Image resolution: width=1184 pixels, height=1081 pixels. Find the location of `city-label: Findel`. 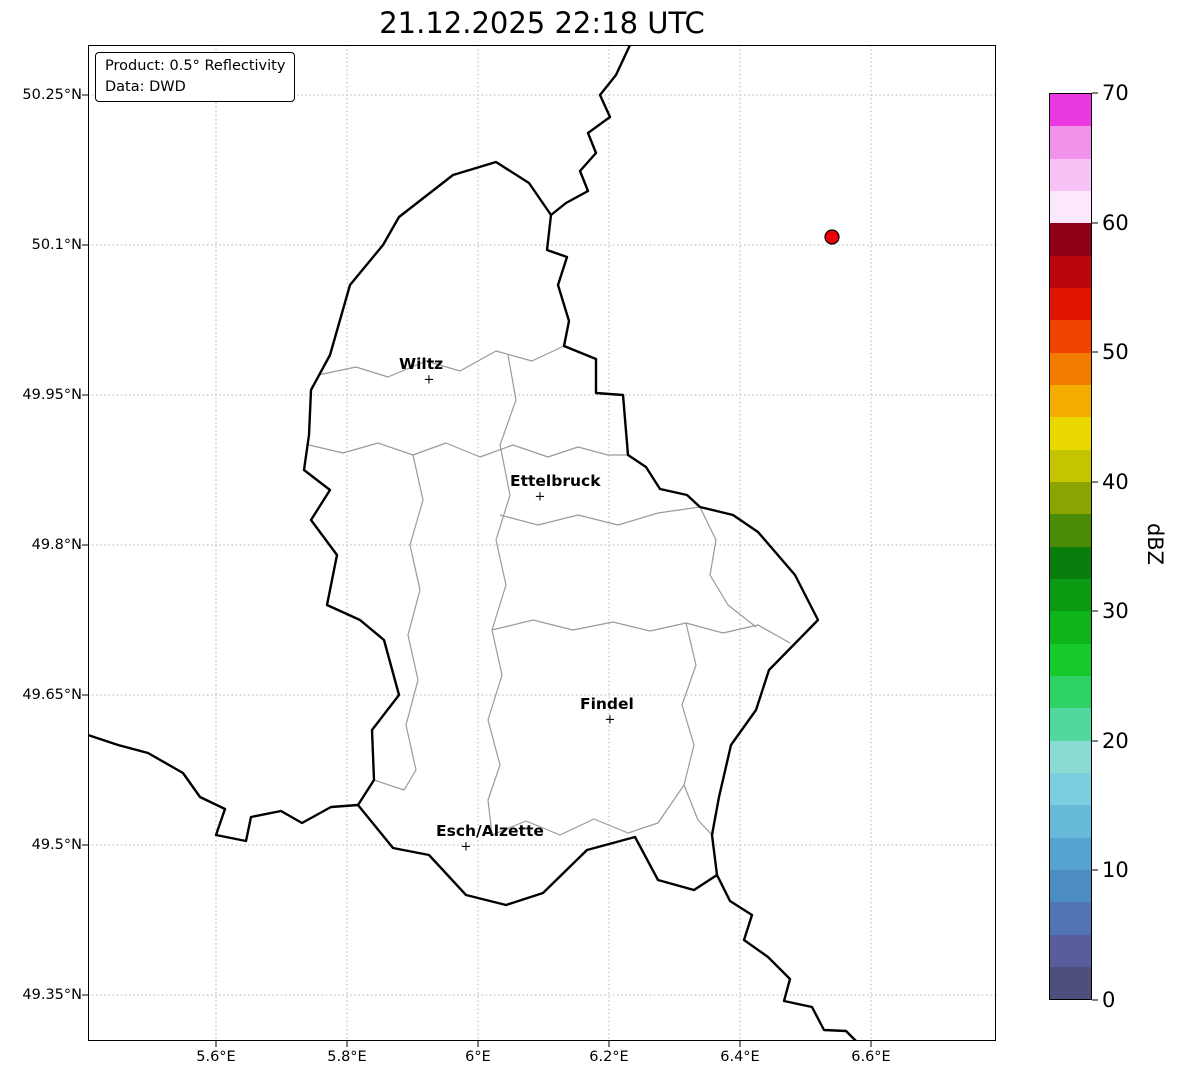

city-label: Findel is located at coordinates (607, 704).